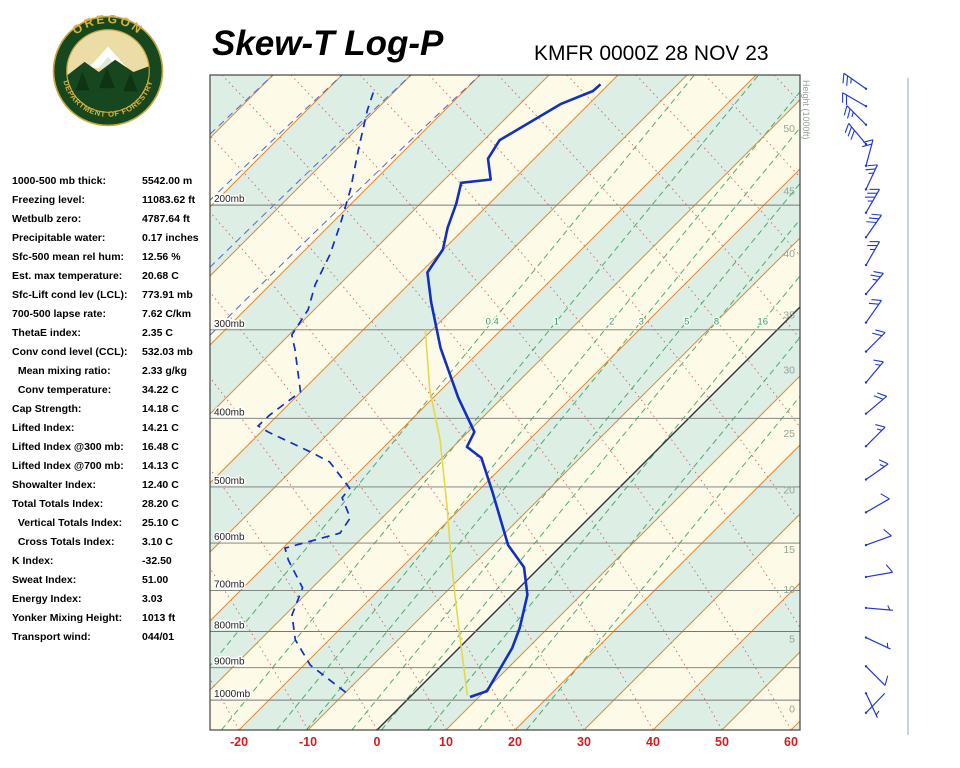  What do you see at coordinates (229, 481) in the screenshot?
I see `pressure-axis-label: 500mb` at bounding box center [229, 481].